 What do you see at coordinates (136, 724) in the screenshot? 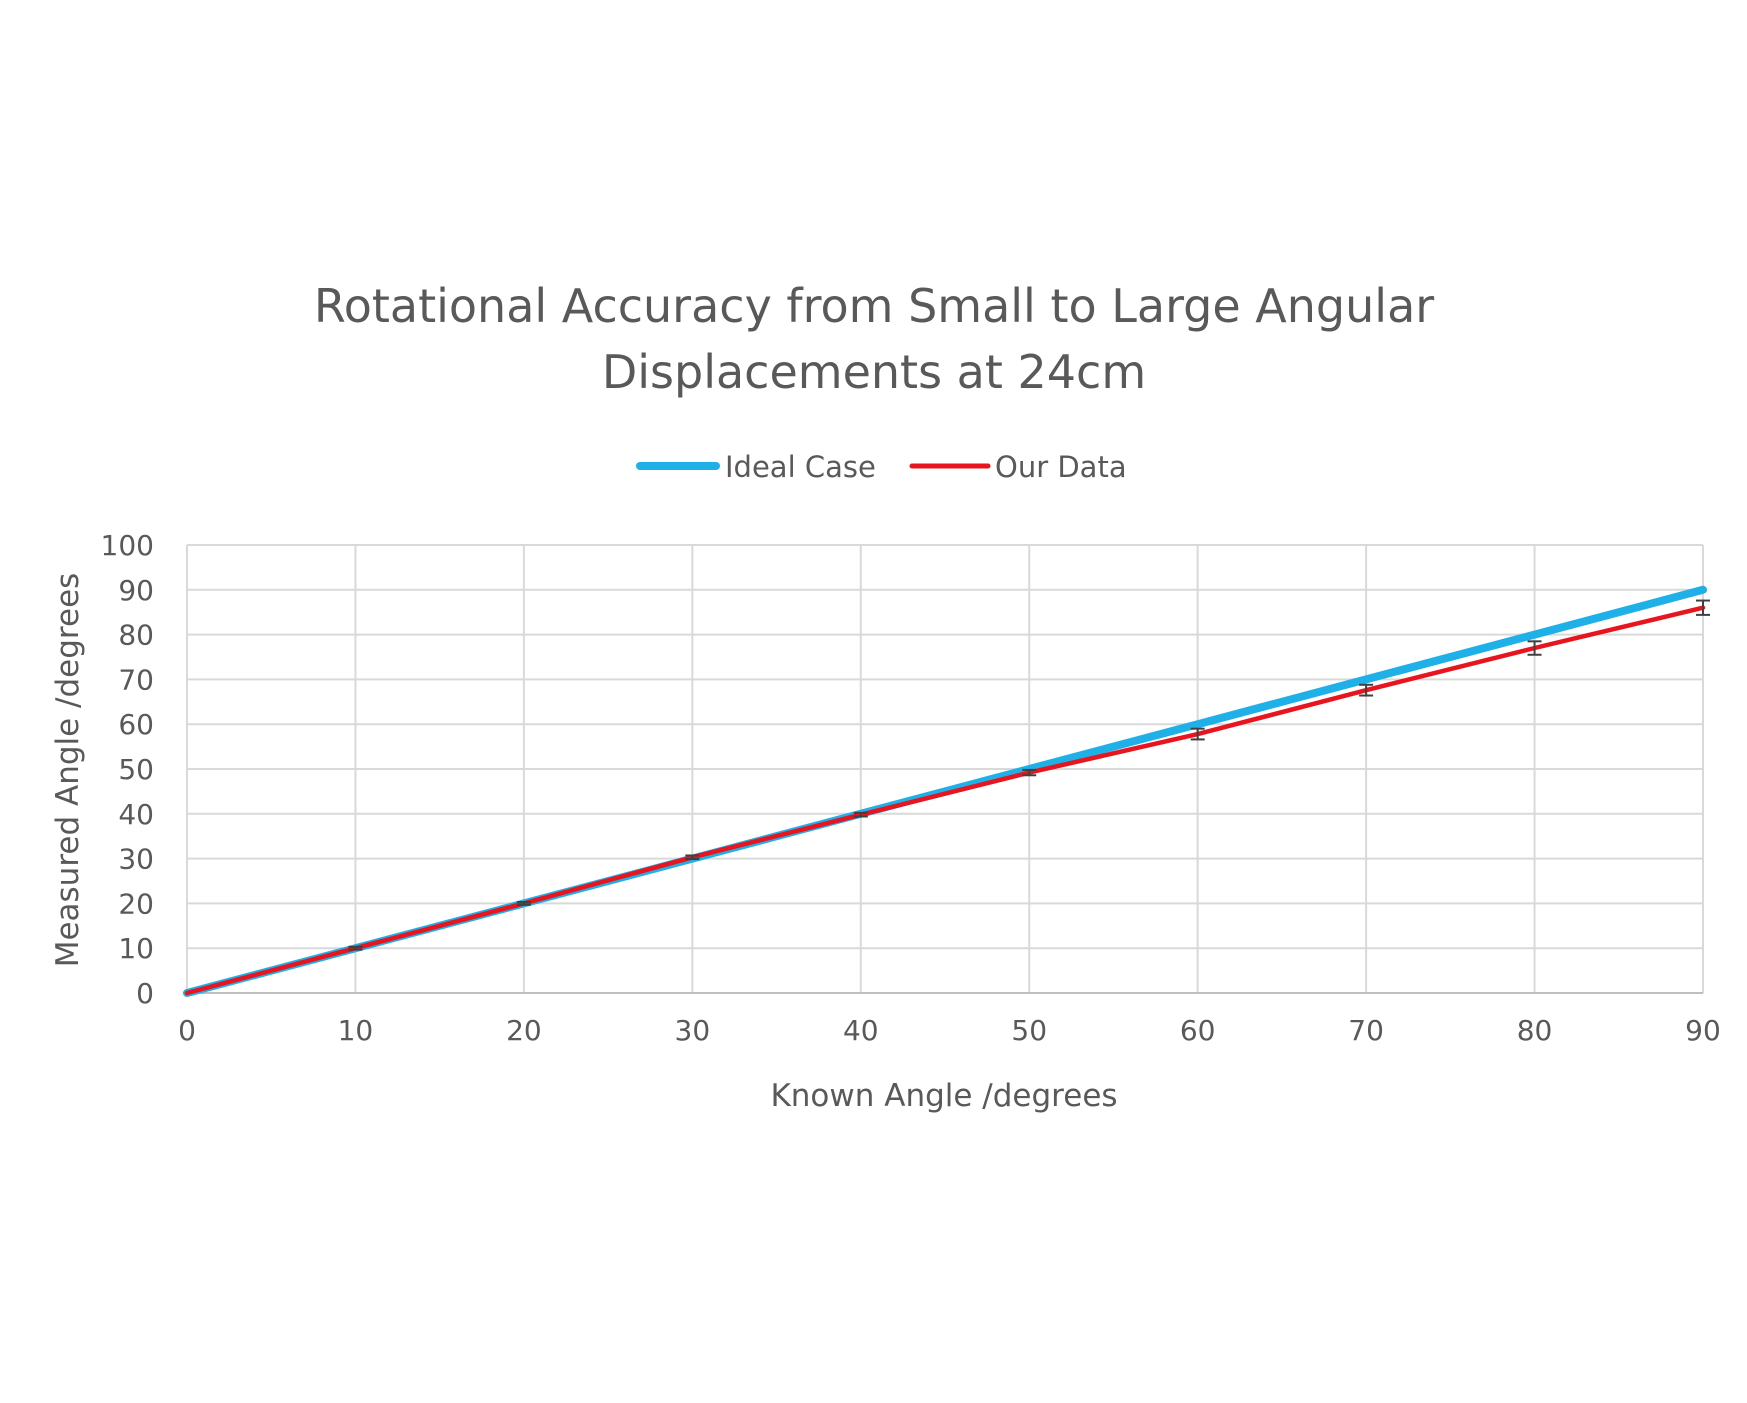
I see `y-tick-label: 60` at bounding box center [136, 724].